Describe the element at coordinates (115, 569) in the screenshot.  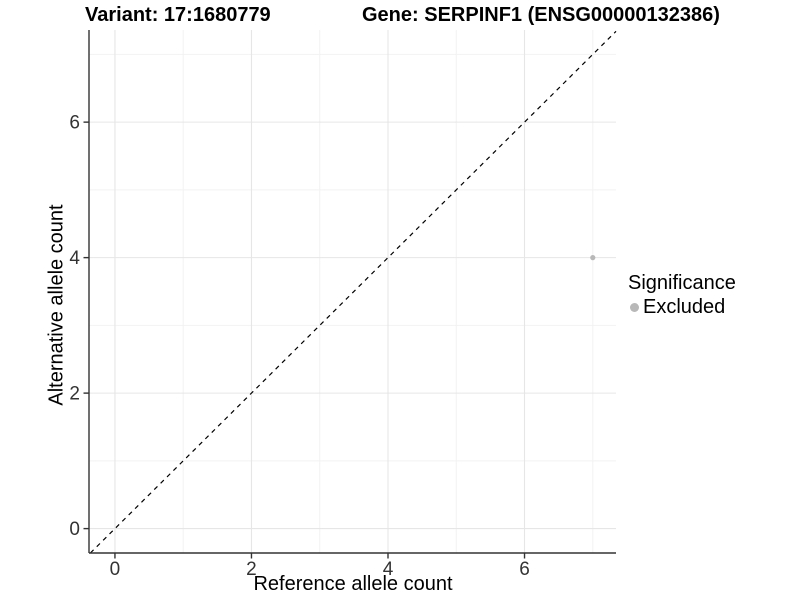
I see `x-tick-label: 0` at that location.